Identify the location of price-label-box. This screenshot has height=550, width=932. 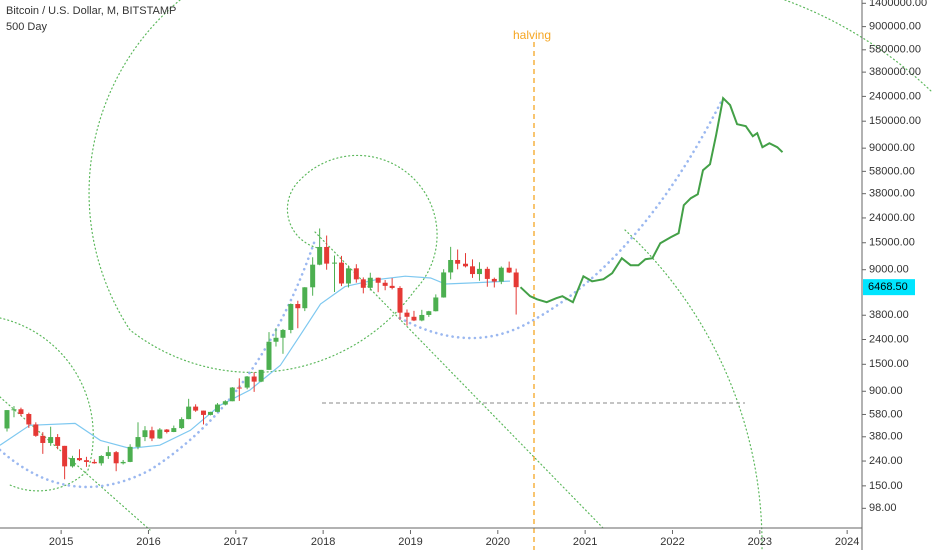
(889, 287).